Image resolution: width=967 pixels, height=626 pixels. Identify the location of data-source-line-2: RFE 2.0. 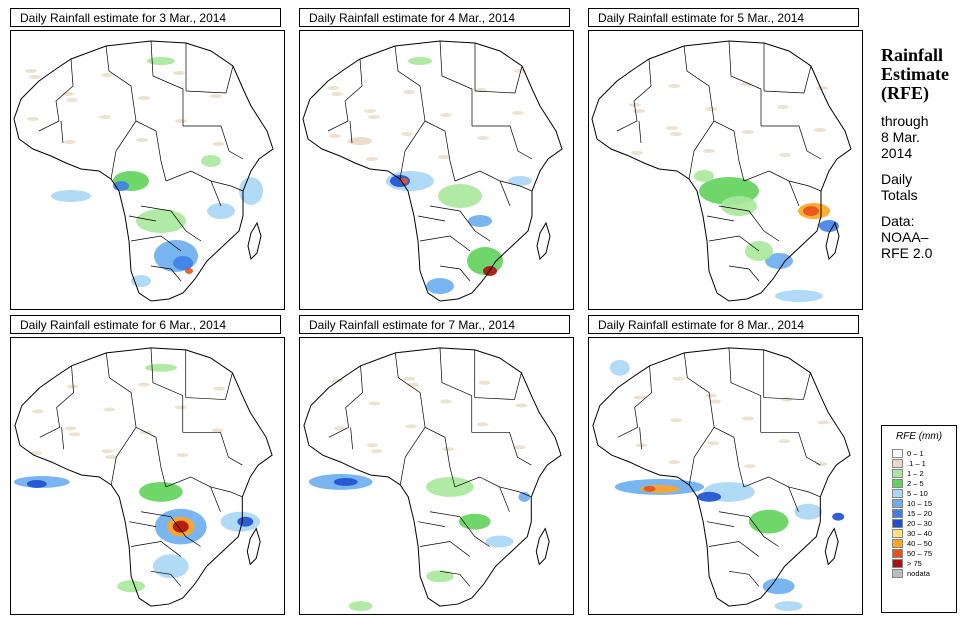
(907, 253).